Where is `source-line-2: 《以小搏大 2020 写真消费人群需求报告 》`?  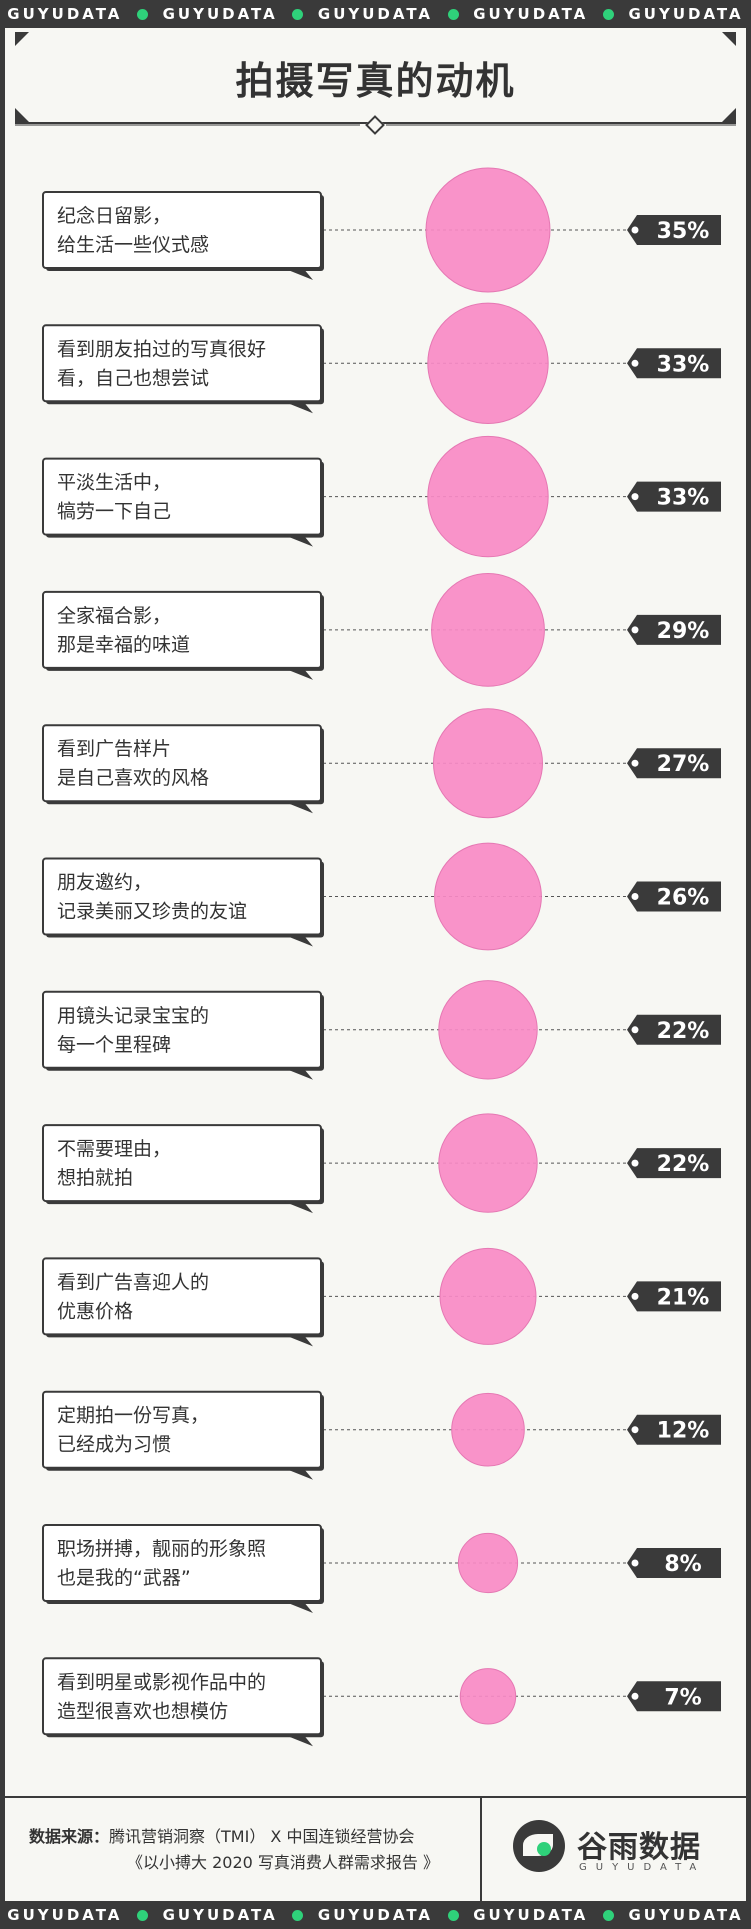 source-line-2: 《以小搏大 2020 写真消费人群需求报告 》 is located at coordinates (283, 1862).